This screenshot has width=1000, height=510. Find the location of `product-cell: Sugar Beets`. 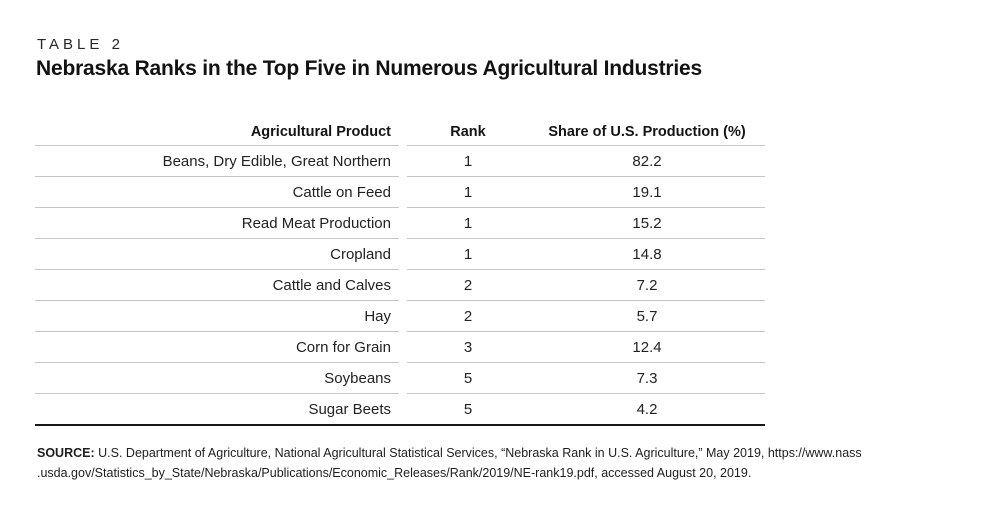

product-cell: Sugar Beets is located at coordinates (349, 409).